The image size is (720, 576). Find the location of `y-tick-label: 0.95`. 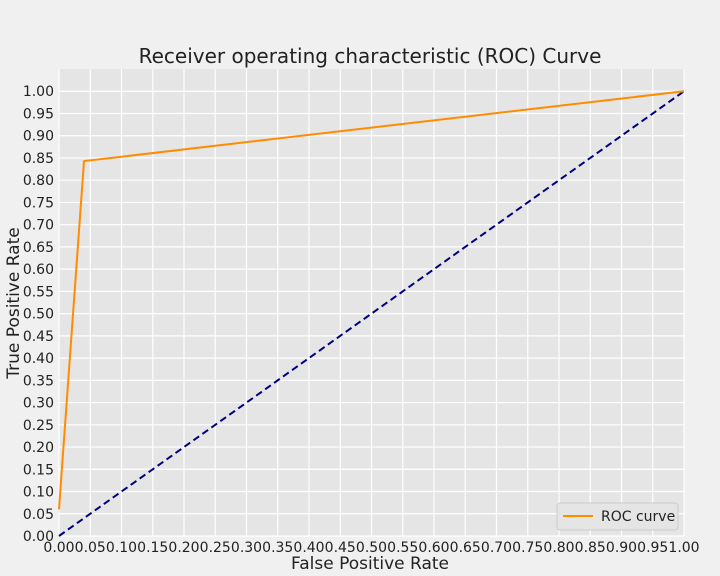

y-tick-label: 0.95 is located at coordinates (38, 114).